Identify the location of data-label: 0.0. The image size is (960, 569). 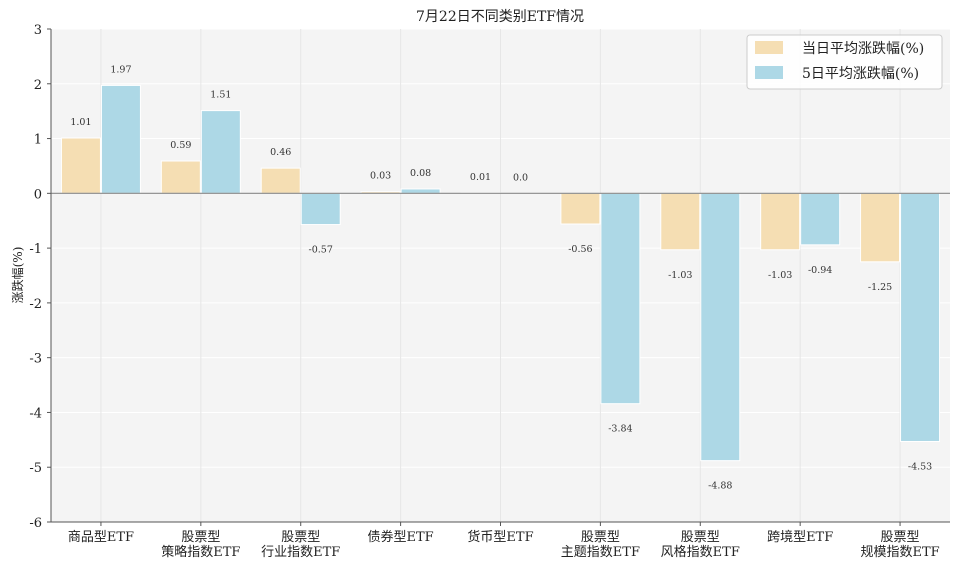
(520, 177).